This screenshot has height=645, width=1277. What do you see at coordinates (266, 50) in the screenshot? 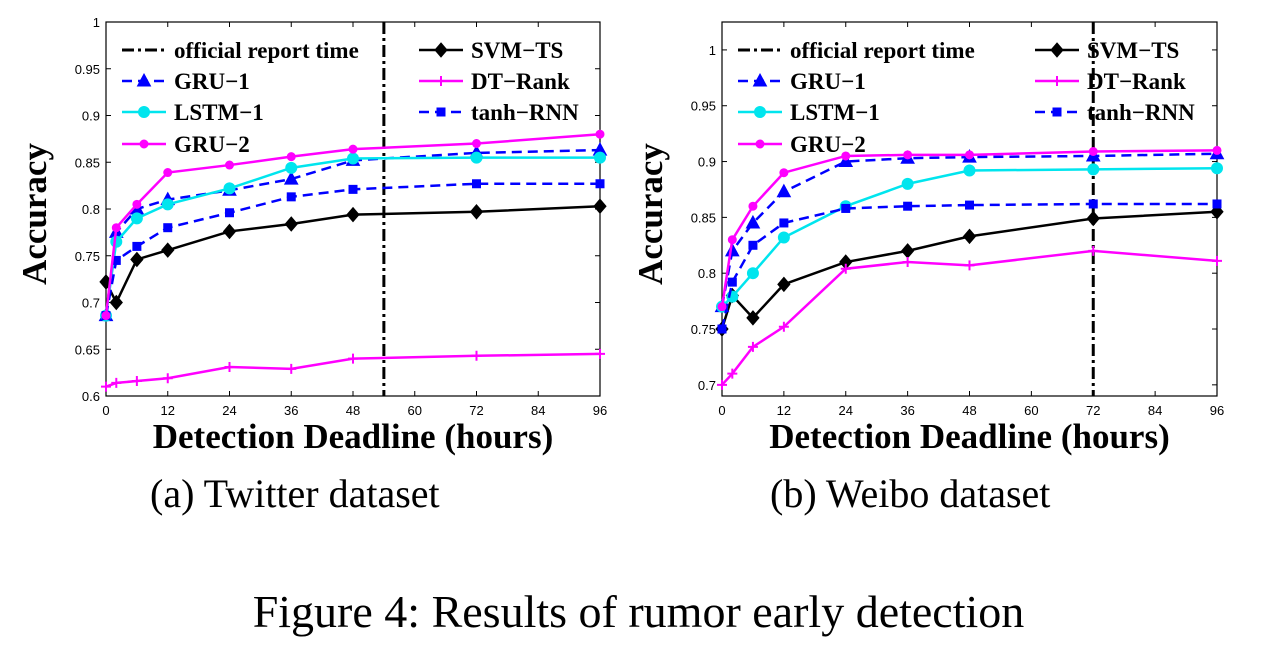
I see `legend-label: official report time` at bounding box center [266, 50].